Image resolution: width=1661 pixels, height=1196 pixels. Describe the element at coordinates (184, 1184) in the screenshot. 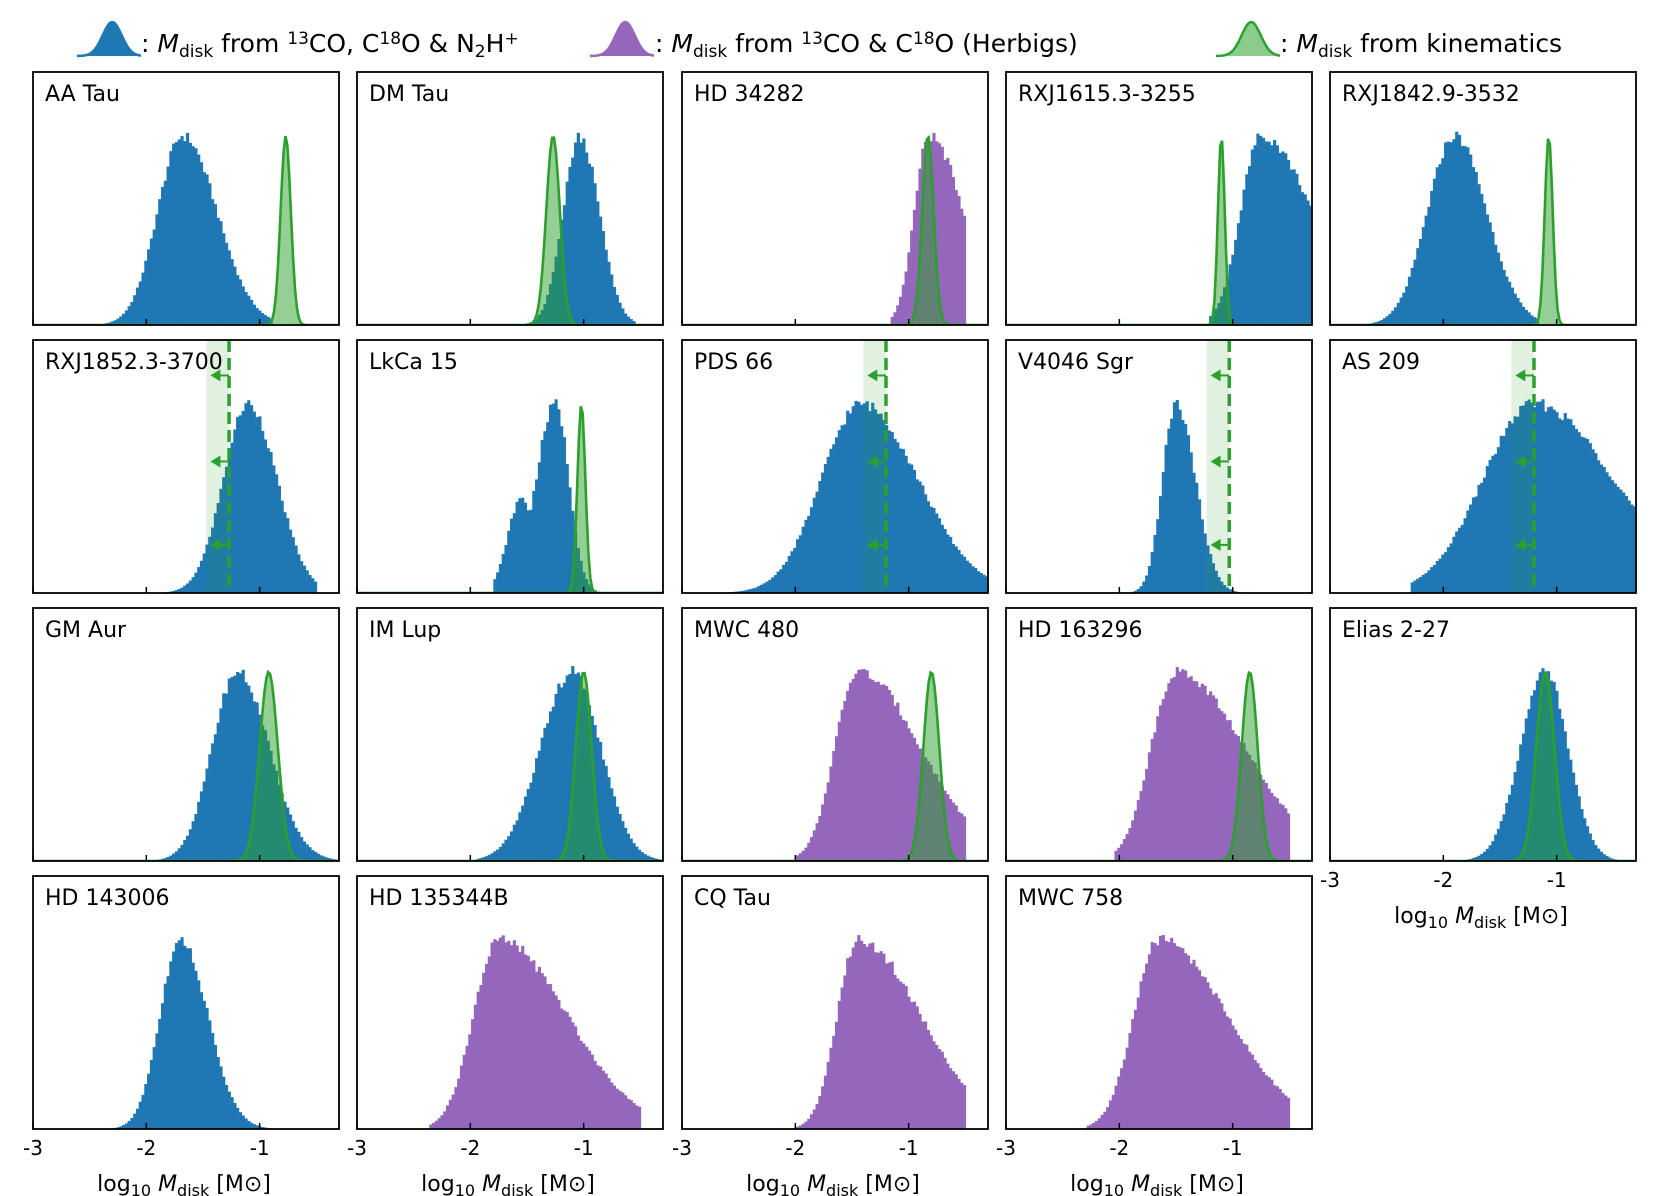

I see `x-axis-label: log10 Mdisk [M⊙]` at that location.